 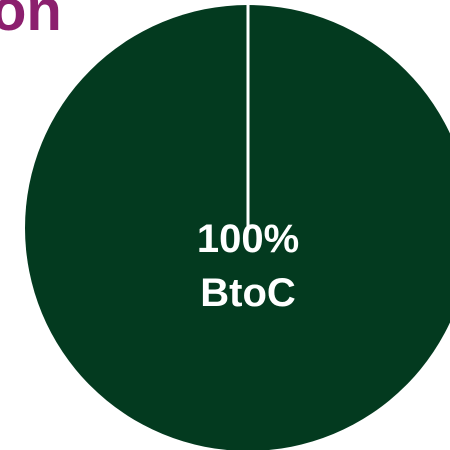 What do you see at coordinates (248, 293) in the screenshot?
I see `category-label: BtoC` at bounding box center [248, 293].